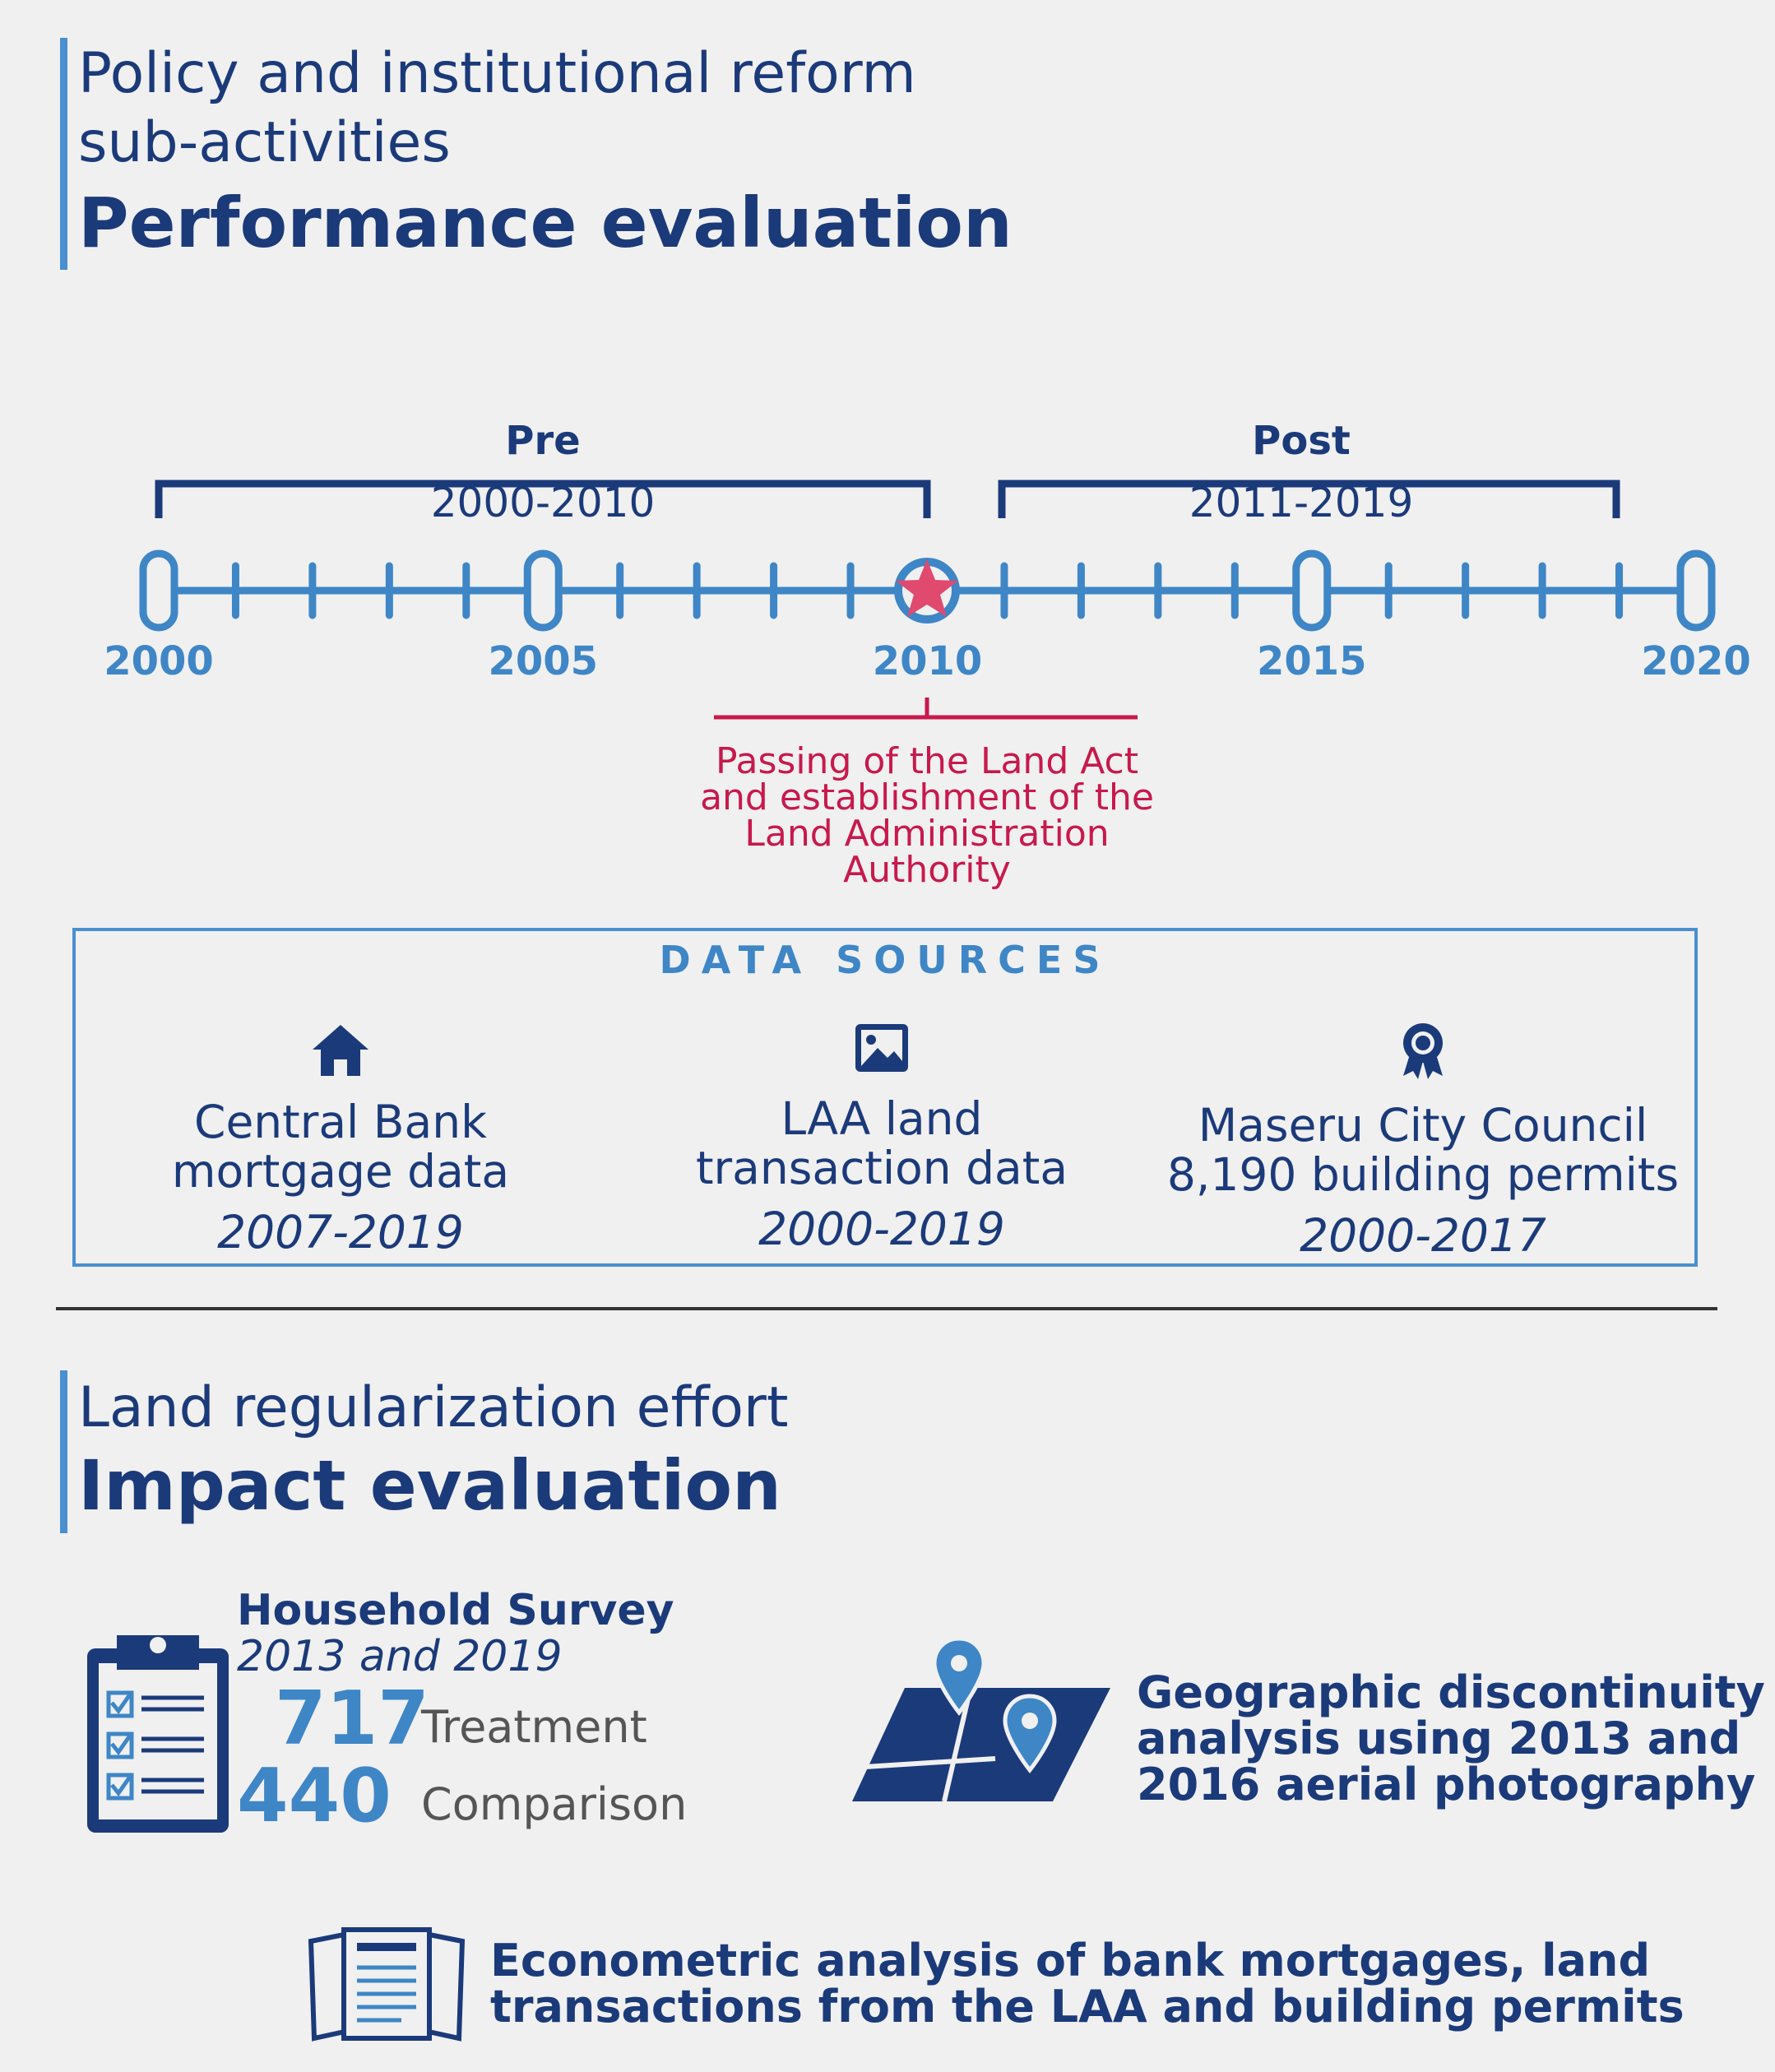 Image resolution: width=1775 pixels, height=2072 pixels. I want to click on laa-line2: transaction data, so click(881, 1168).